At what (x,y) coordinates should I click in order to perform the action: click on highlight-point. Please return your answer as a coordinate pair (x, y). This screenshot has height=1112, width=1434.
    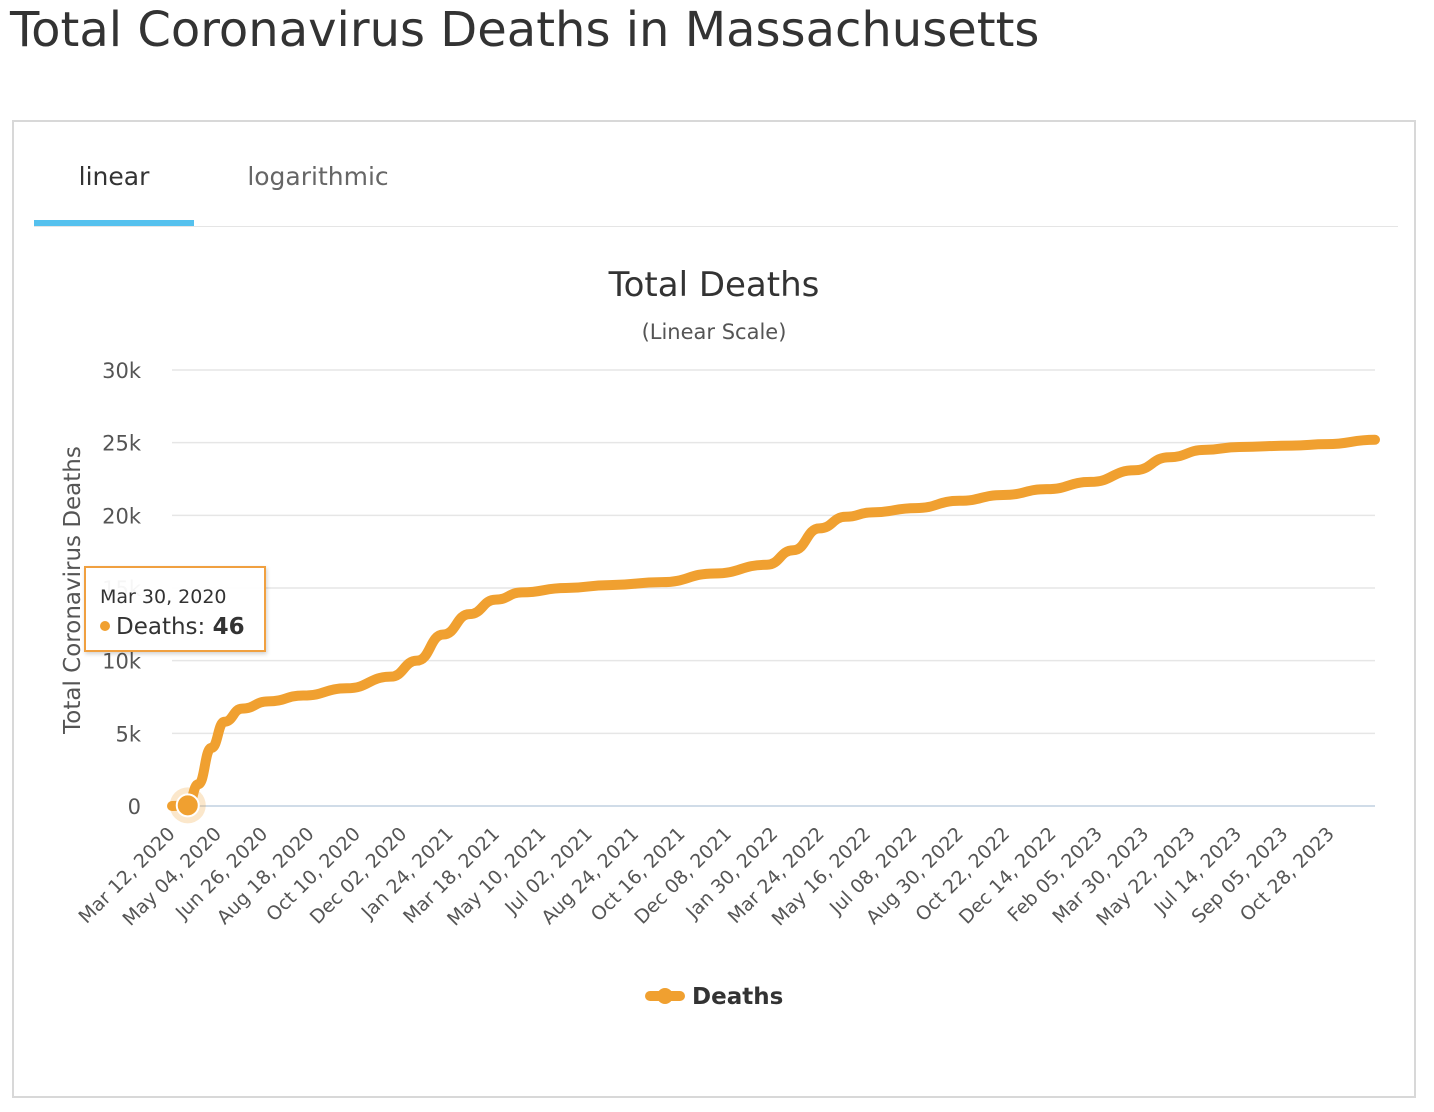
    Looking at the image, I should click on (187, 805).